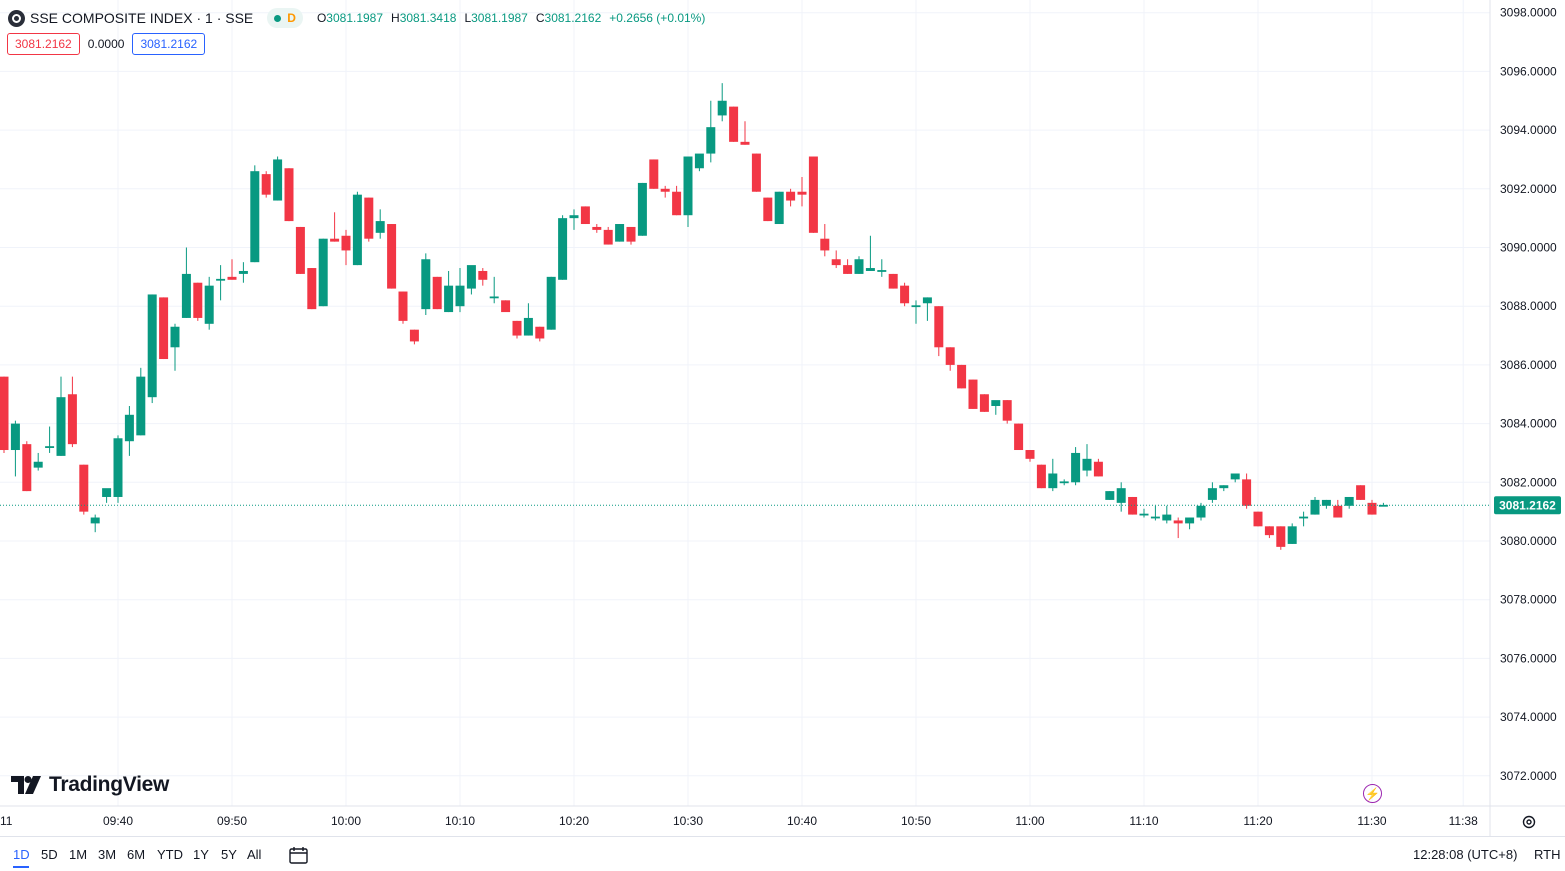  Describe the element at coordinates (169, 44) in the screenshot. I see `ask-value: 3081.2162` at that location.